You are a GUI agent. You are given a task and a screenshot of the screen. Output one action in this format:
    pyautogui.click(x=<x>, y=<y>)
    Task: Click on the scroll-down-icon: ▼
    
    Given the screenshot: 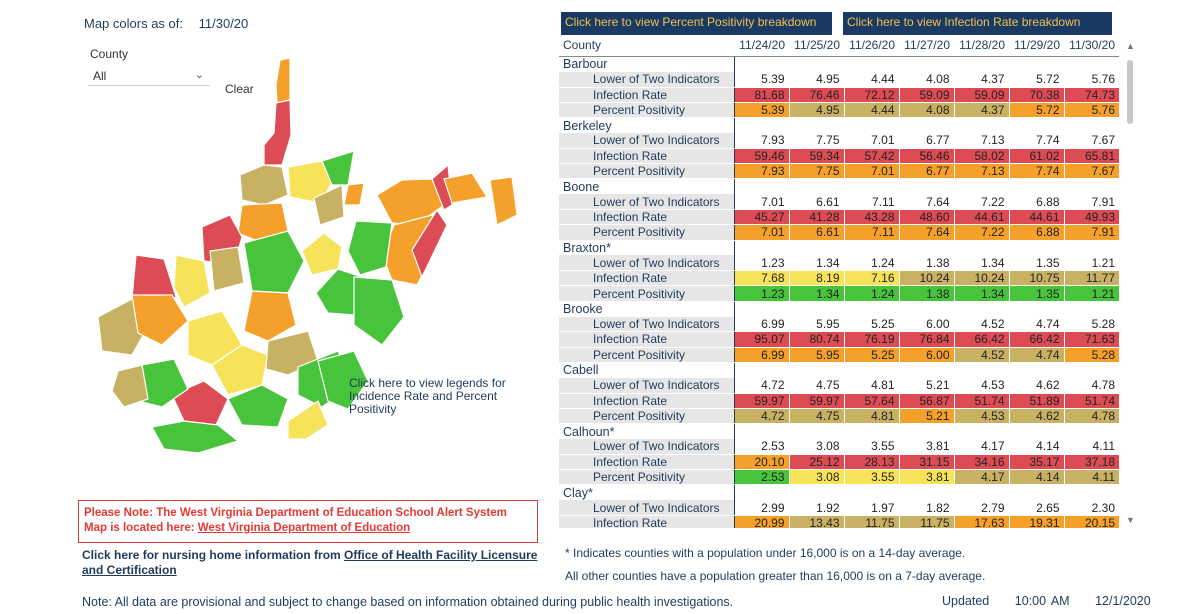 What is the action you would take?
    pyautogui.click(x=1130, y=520)
    